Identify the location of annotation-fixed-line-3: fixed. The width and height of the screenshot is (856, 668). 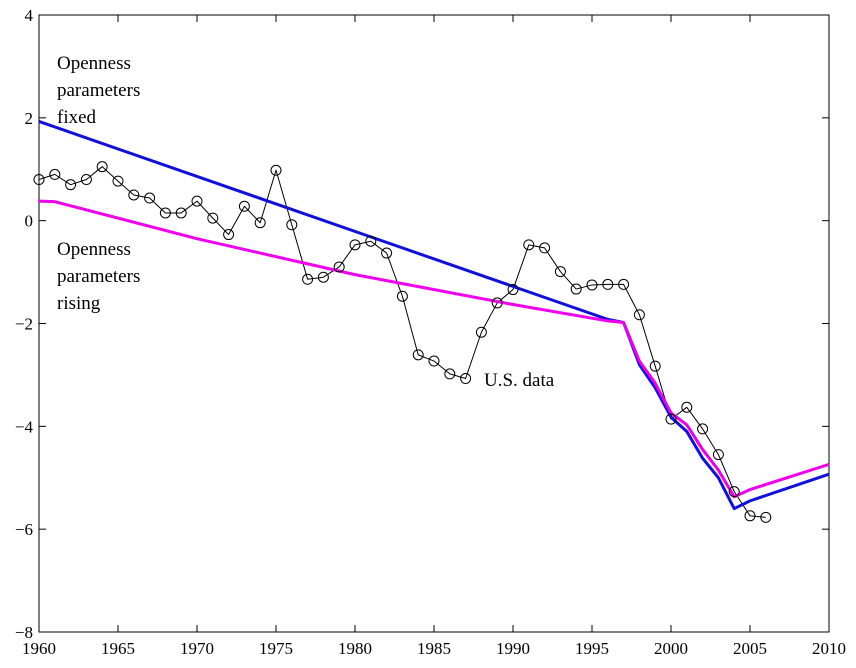
(77, 117).